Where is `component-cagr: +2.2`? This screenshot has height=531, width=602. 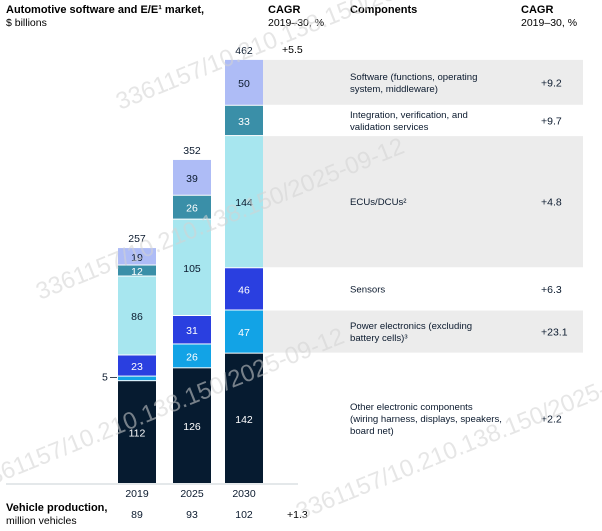
component-cagr: +2.2 is located at coordinates (551, 419).